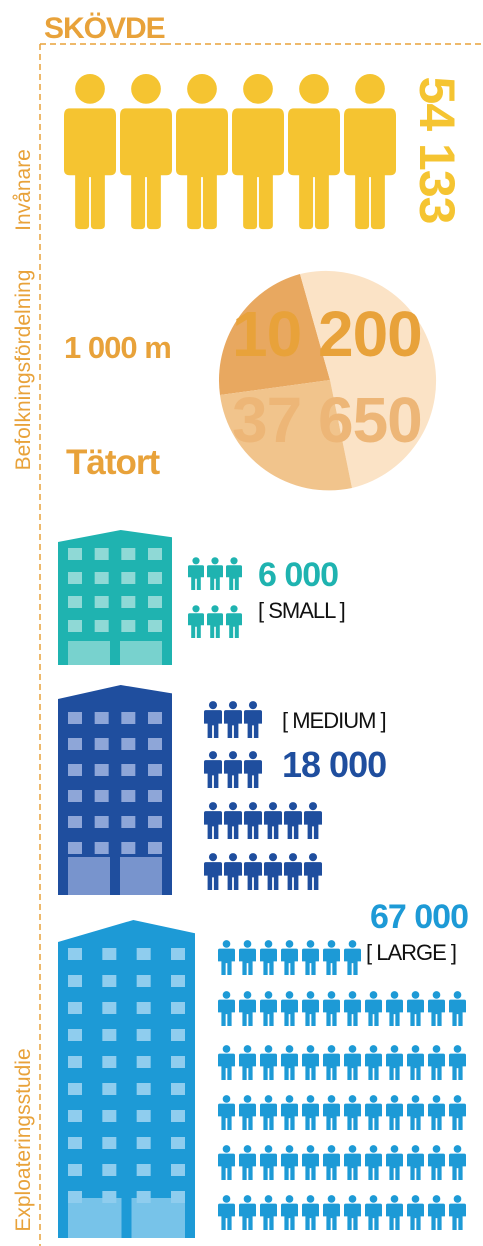 The width and height of the screenshot is (483, 1246). Describe the element at coordinates (23, 1139) in the screenshot. I see `section-label: Exploateringsstudie` at that location.